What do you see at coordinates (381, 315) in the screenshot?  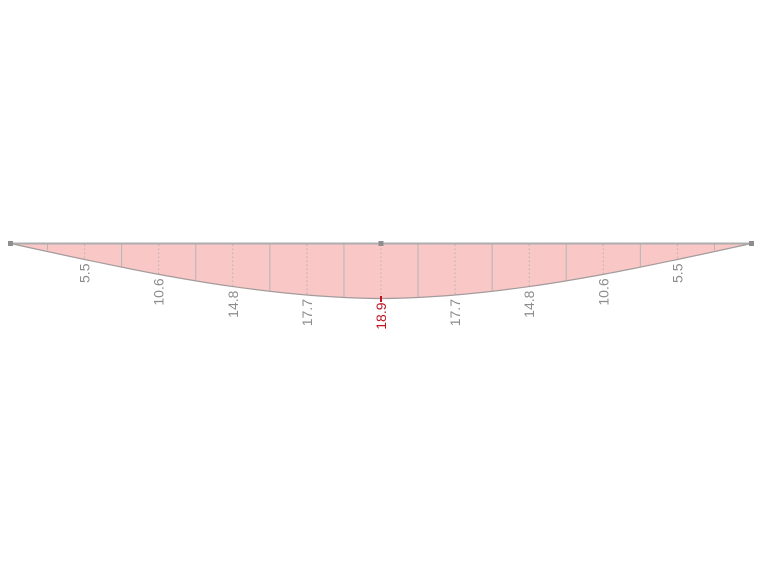 I see `max-value-label: 18.9` at bounding box center [381, 315].